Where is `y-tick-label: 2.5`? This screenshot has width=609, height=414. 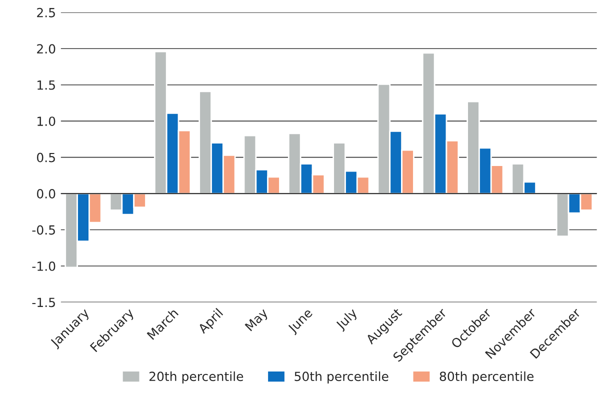
y-tick-label: 2.5 is located at coordinates (46, 13).